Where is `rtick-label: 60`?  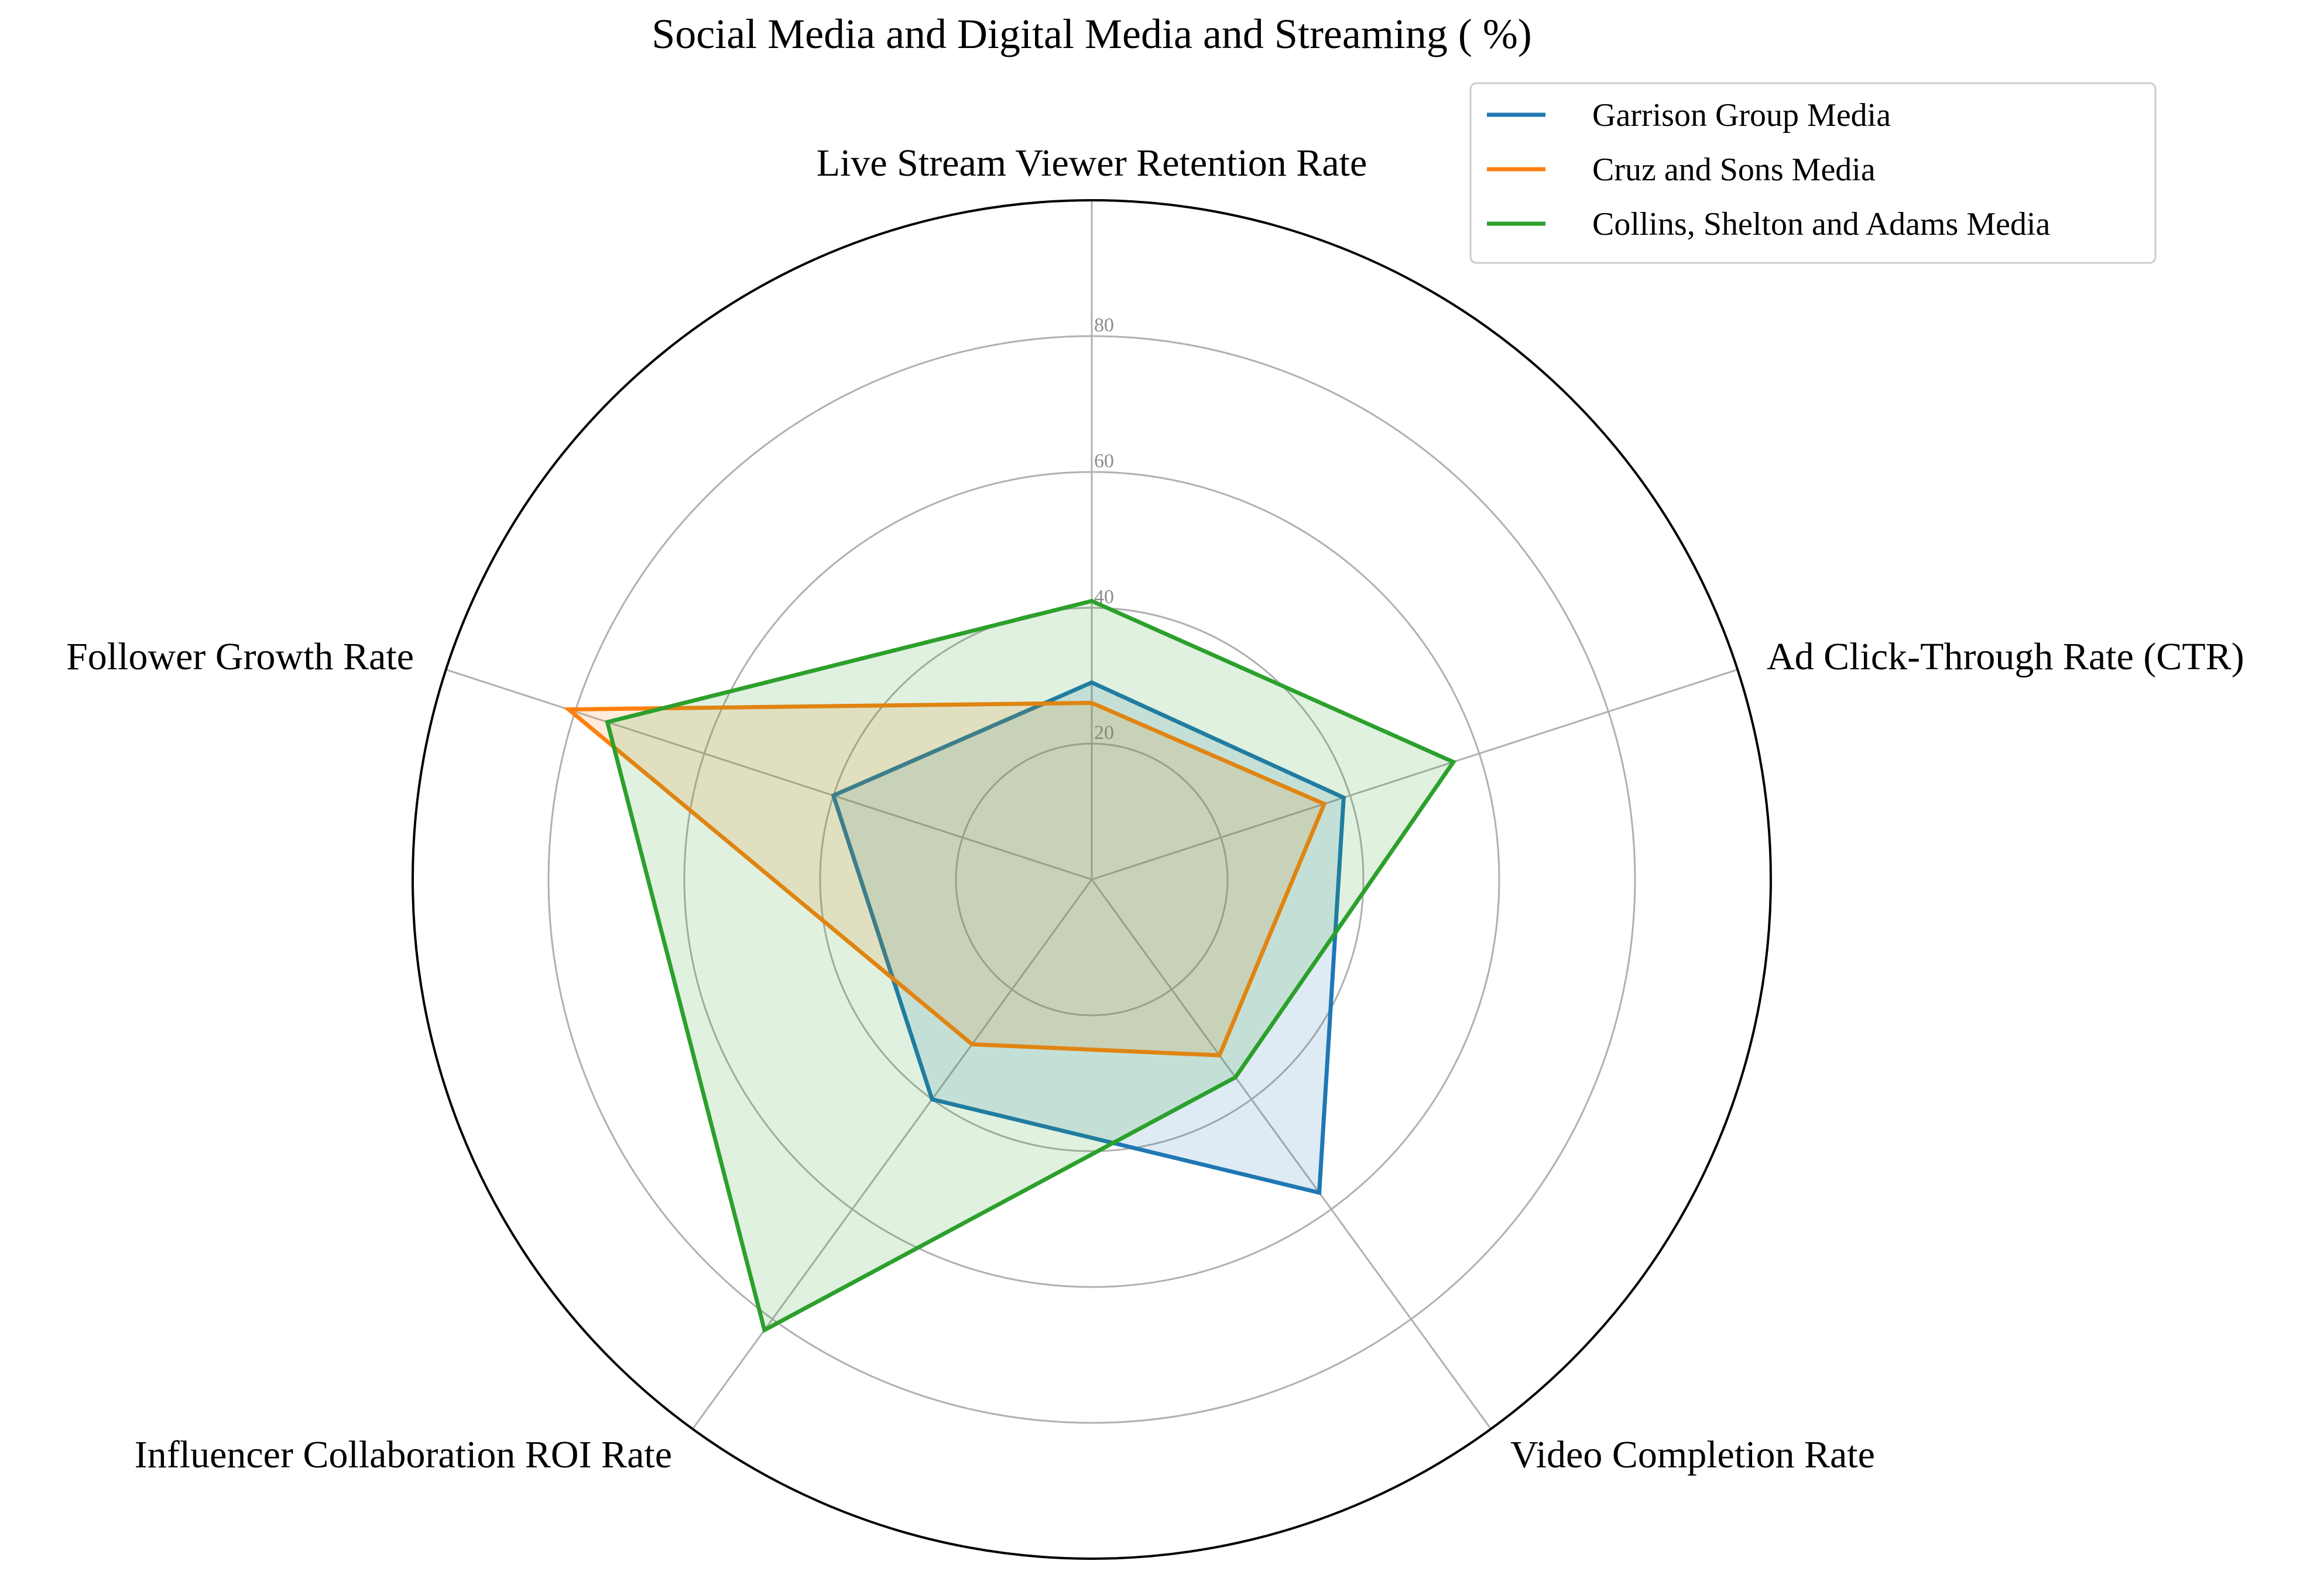
rtick-label: 60 is located at coordinates (1104, 461).